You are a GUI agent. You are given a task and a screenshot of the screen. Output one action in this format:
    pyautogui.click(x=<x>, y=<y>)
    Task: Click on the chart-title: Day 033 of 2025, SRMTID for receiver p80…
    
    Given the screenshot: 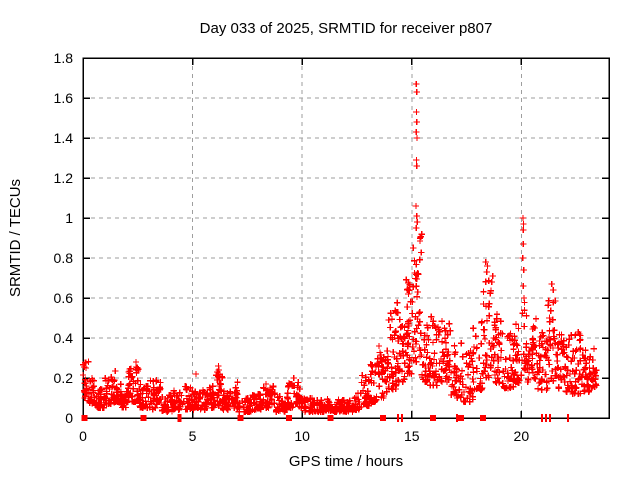 What is the action you would take?
    pyautogui.click(x=346, y=28)
    